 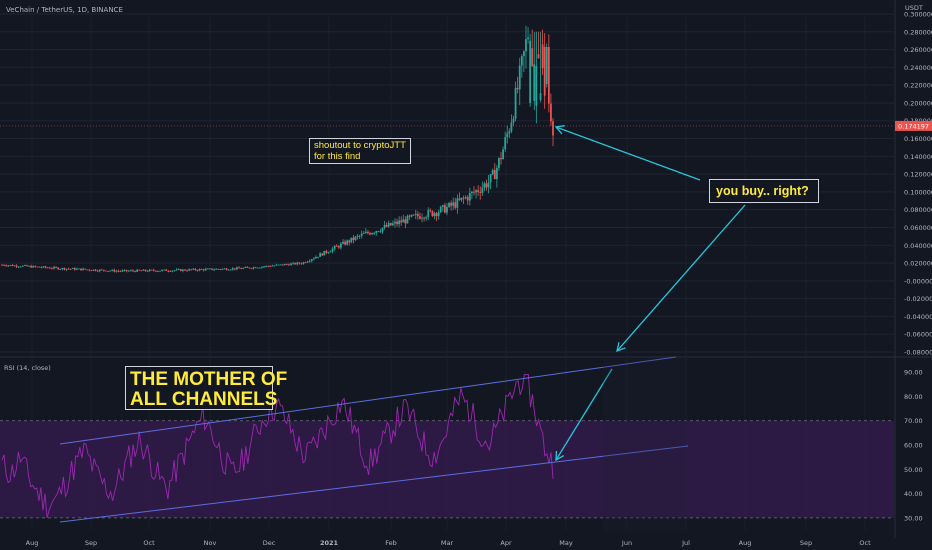 What do you see at coordinates (913, 373) in the screenshot?
I see `rsi-tick-label: 90.00` at bounding box center [913, 373].